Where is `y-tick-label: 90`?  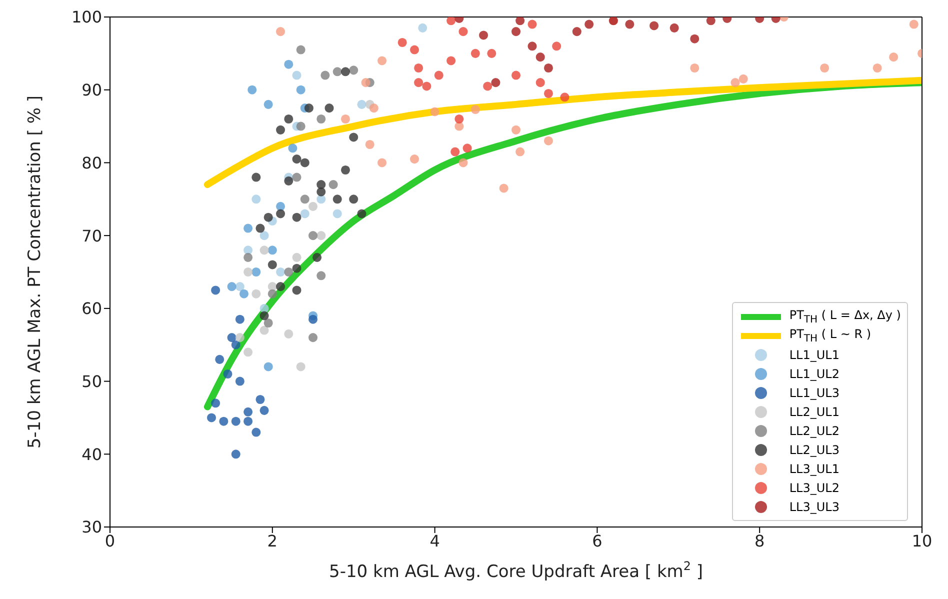 y-tick-label: 90 is located at coordinates (92, 90).